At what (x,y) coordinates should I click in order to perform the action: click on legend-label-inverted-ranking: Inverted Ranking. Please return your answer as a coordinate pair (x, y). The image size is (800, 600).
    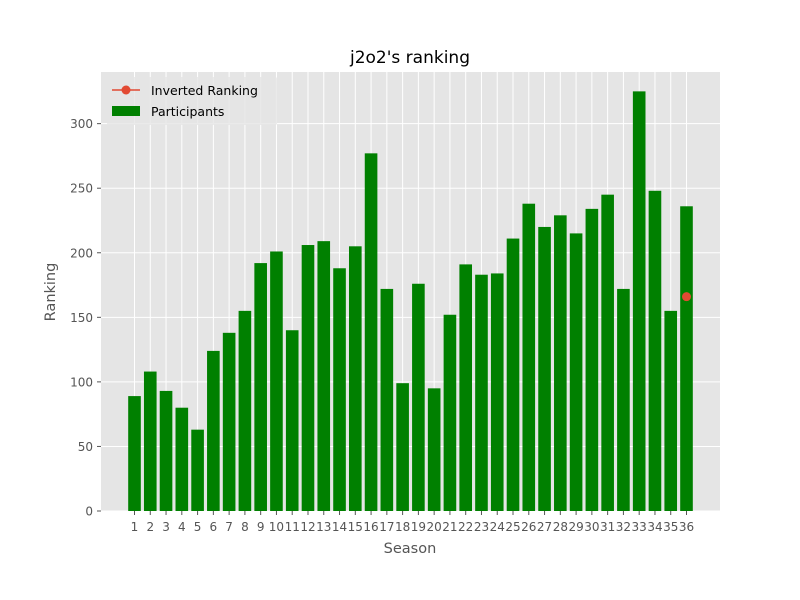
    Looking at the image, I should click on (204, 90).